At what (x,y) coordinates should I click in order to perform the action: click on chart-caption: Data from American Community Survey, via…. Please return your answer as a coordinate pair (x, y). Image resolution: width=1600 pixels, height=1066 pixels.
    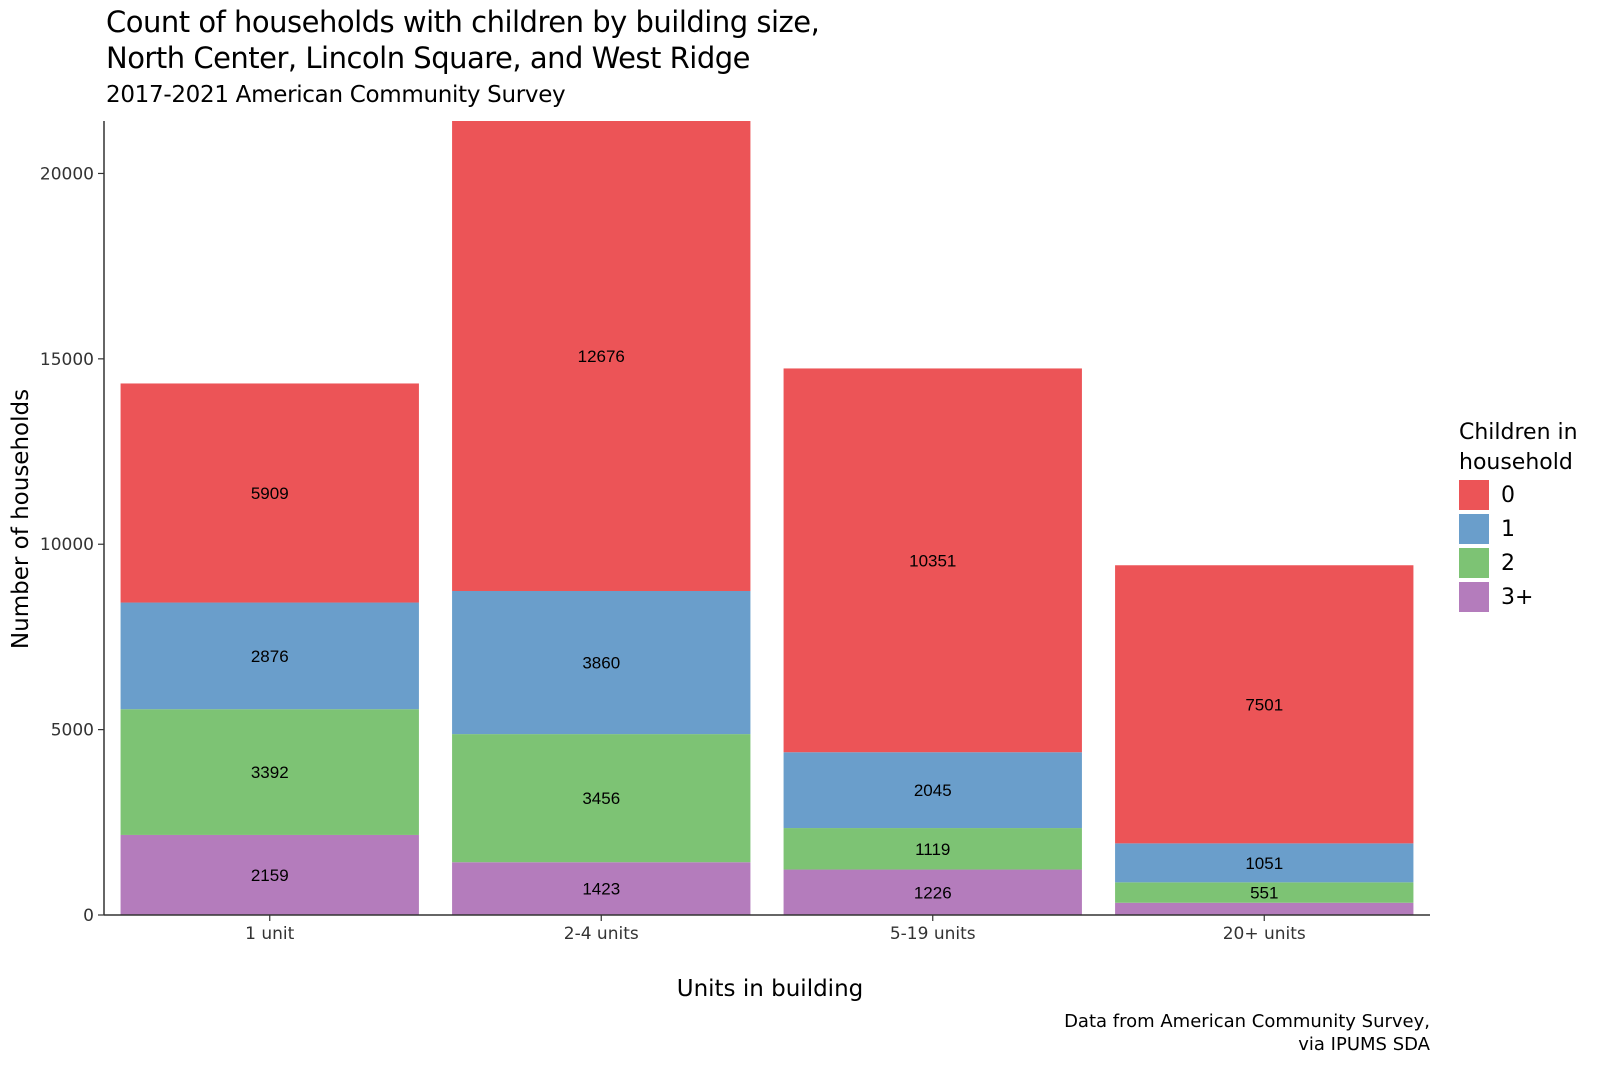
    Looking at the image, I should click on (1180, 1033).